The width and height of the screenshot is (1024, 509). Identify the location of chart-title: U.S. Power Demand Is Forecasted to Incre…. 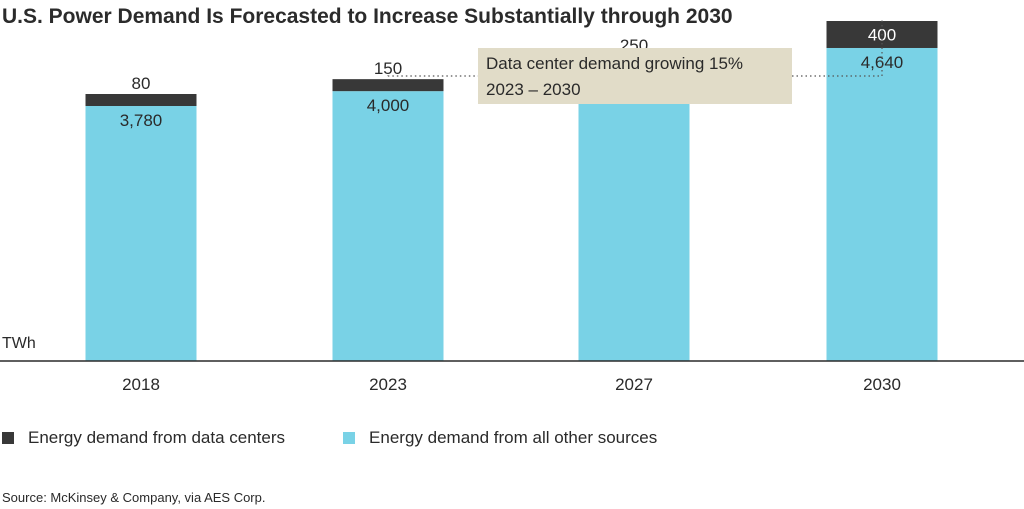
(367, 16).